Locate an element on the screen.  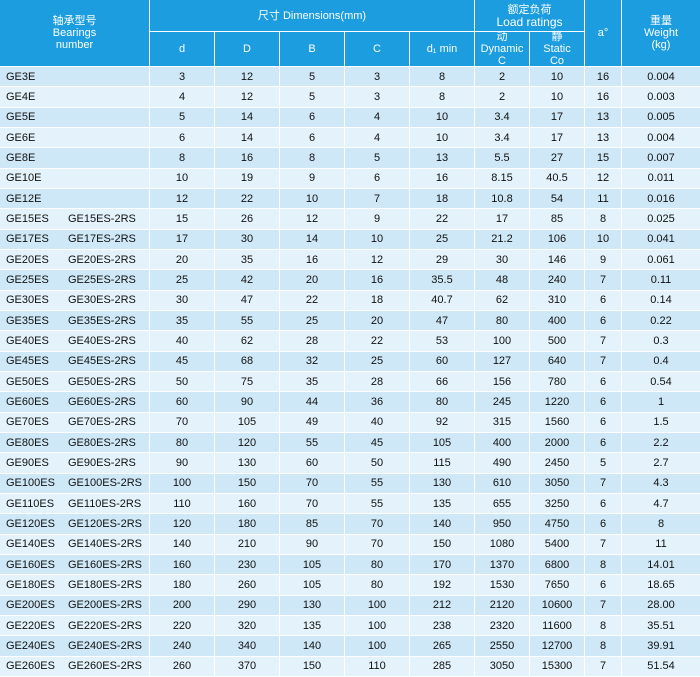
table-cell: 105 is located at coordinates (312, 585).